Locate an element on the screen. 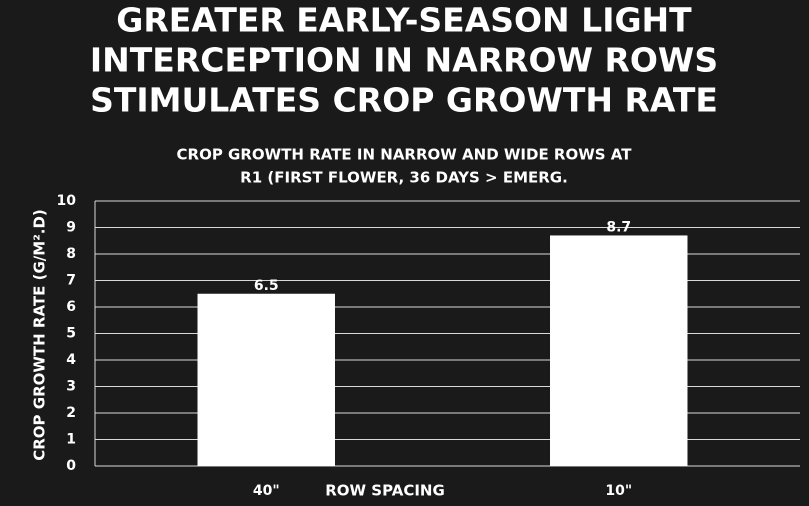 This screenshot has width=809, height=506. y-tick-label: 4 is located at coordinates (71, 360).